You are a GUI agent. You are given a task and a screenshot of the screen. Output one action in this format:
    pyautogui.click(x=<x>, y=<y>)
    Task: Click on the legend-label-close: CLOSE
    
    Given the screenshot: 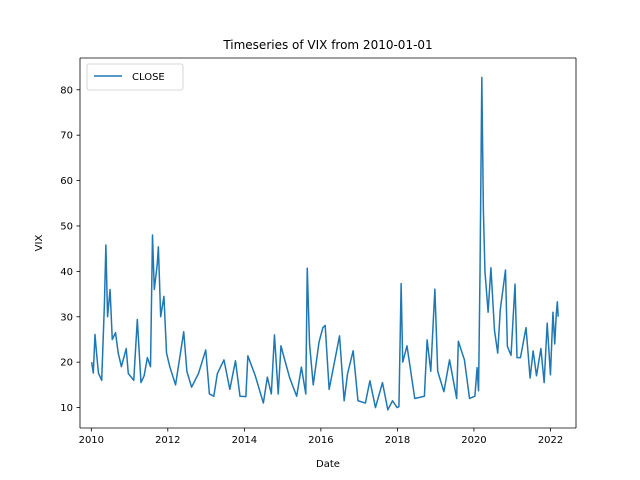 What is the action you would take?
    pyautogui.click(x=148, y=77)
    